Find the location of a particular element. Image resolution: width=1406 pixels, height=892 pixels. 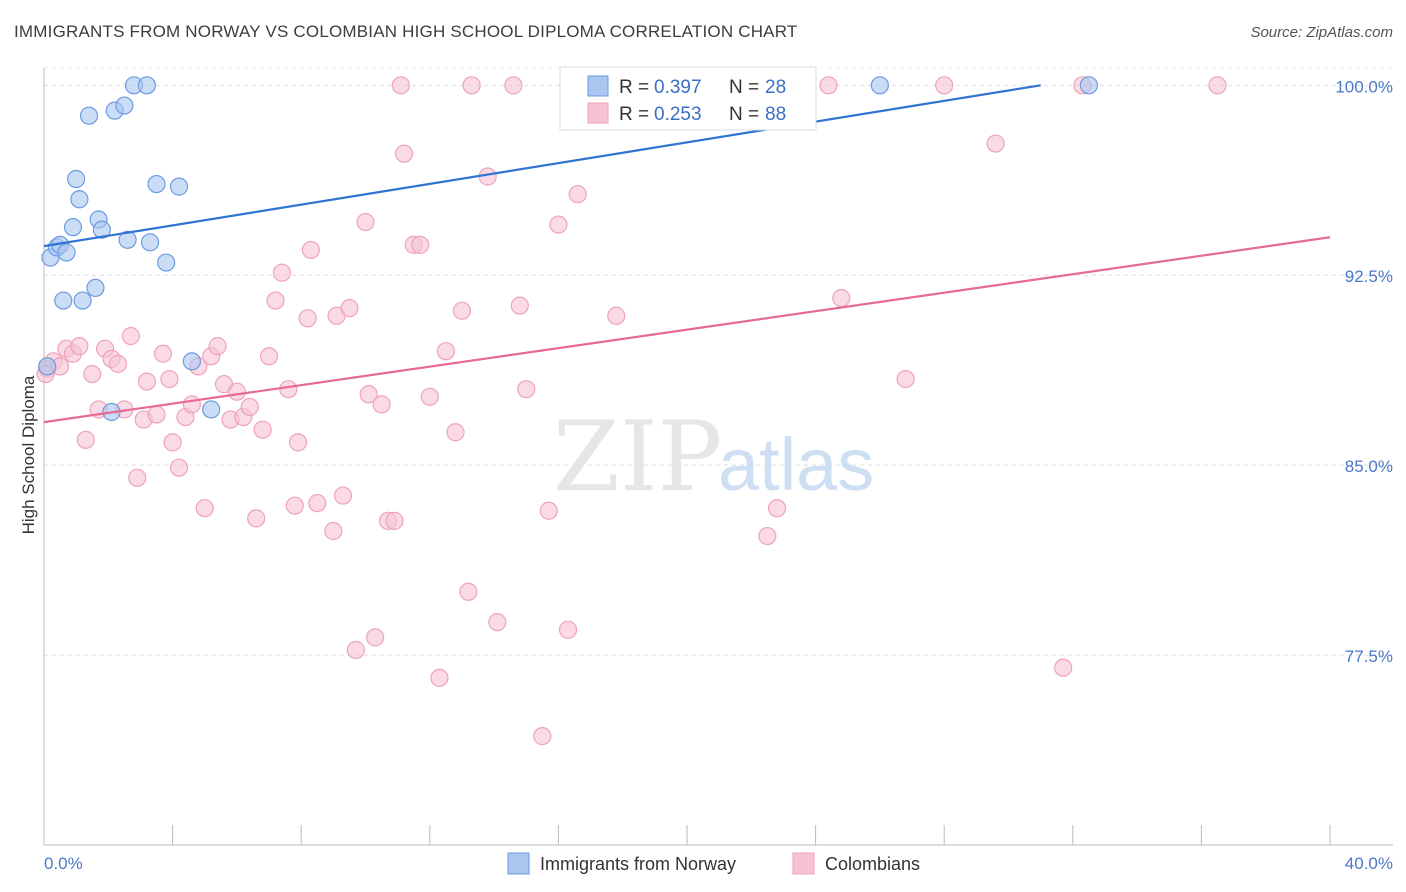

bottom-legend-colombian: Colombians is located at coordinates (872, 864).